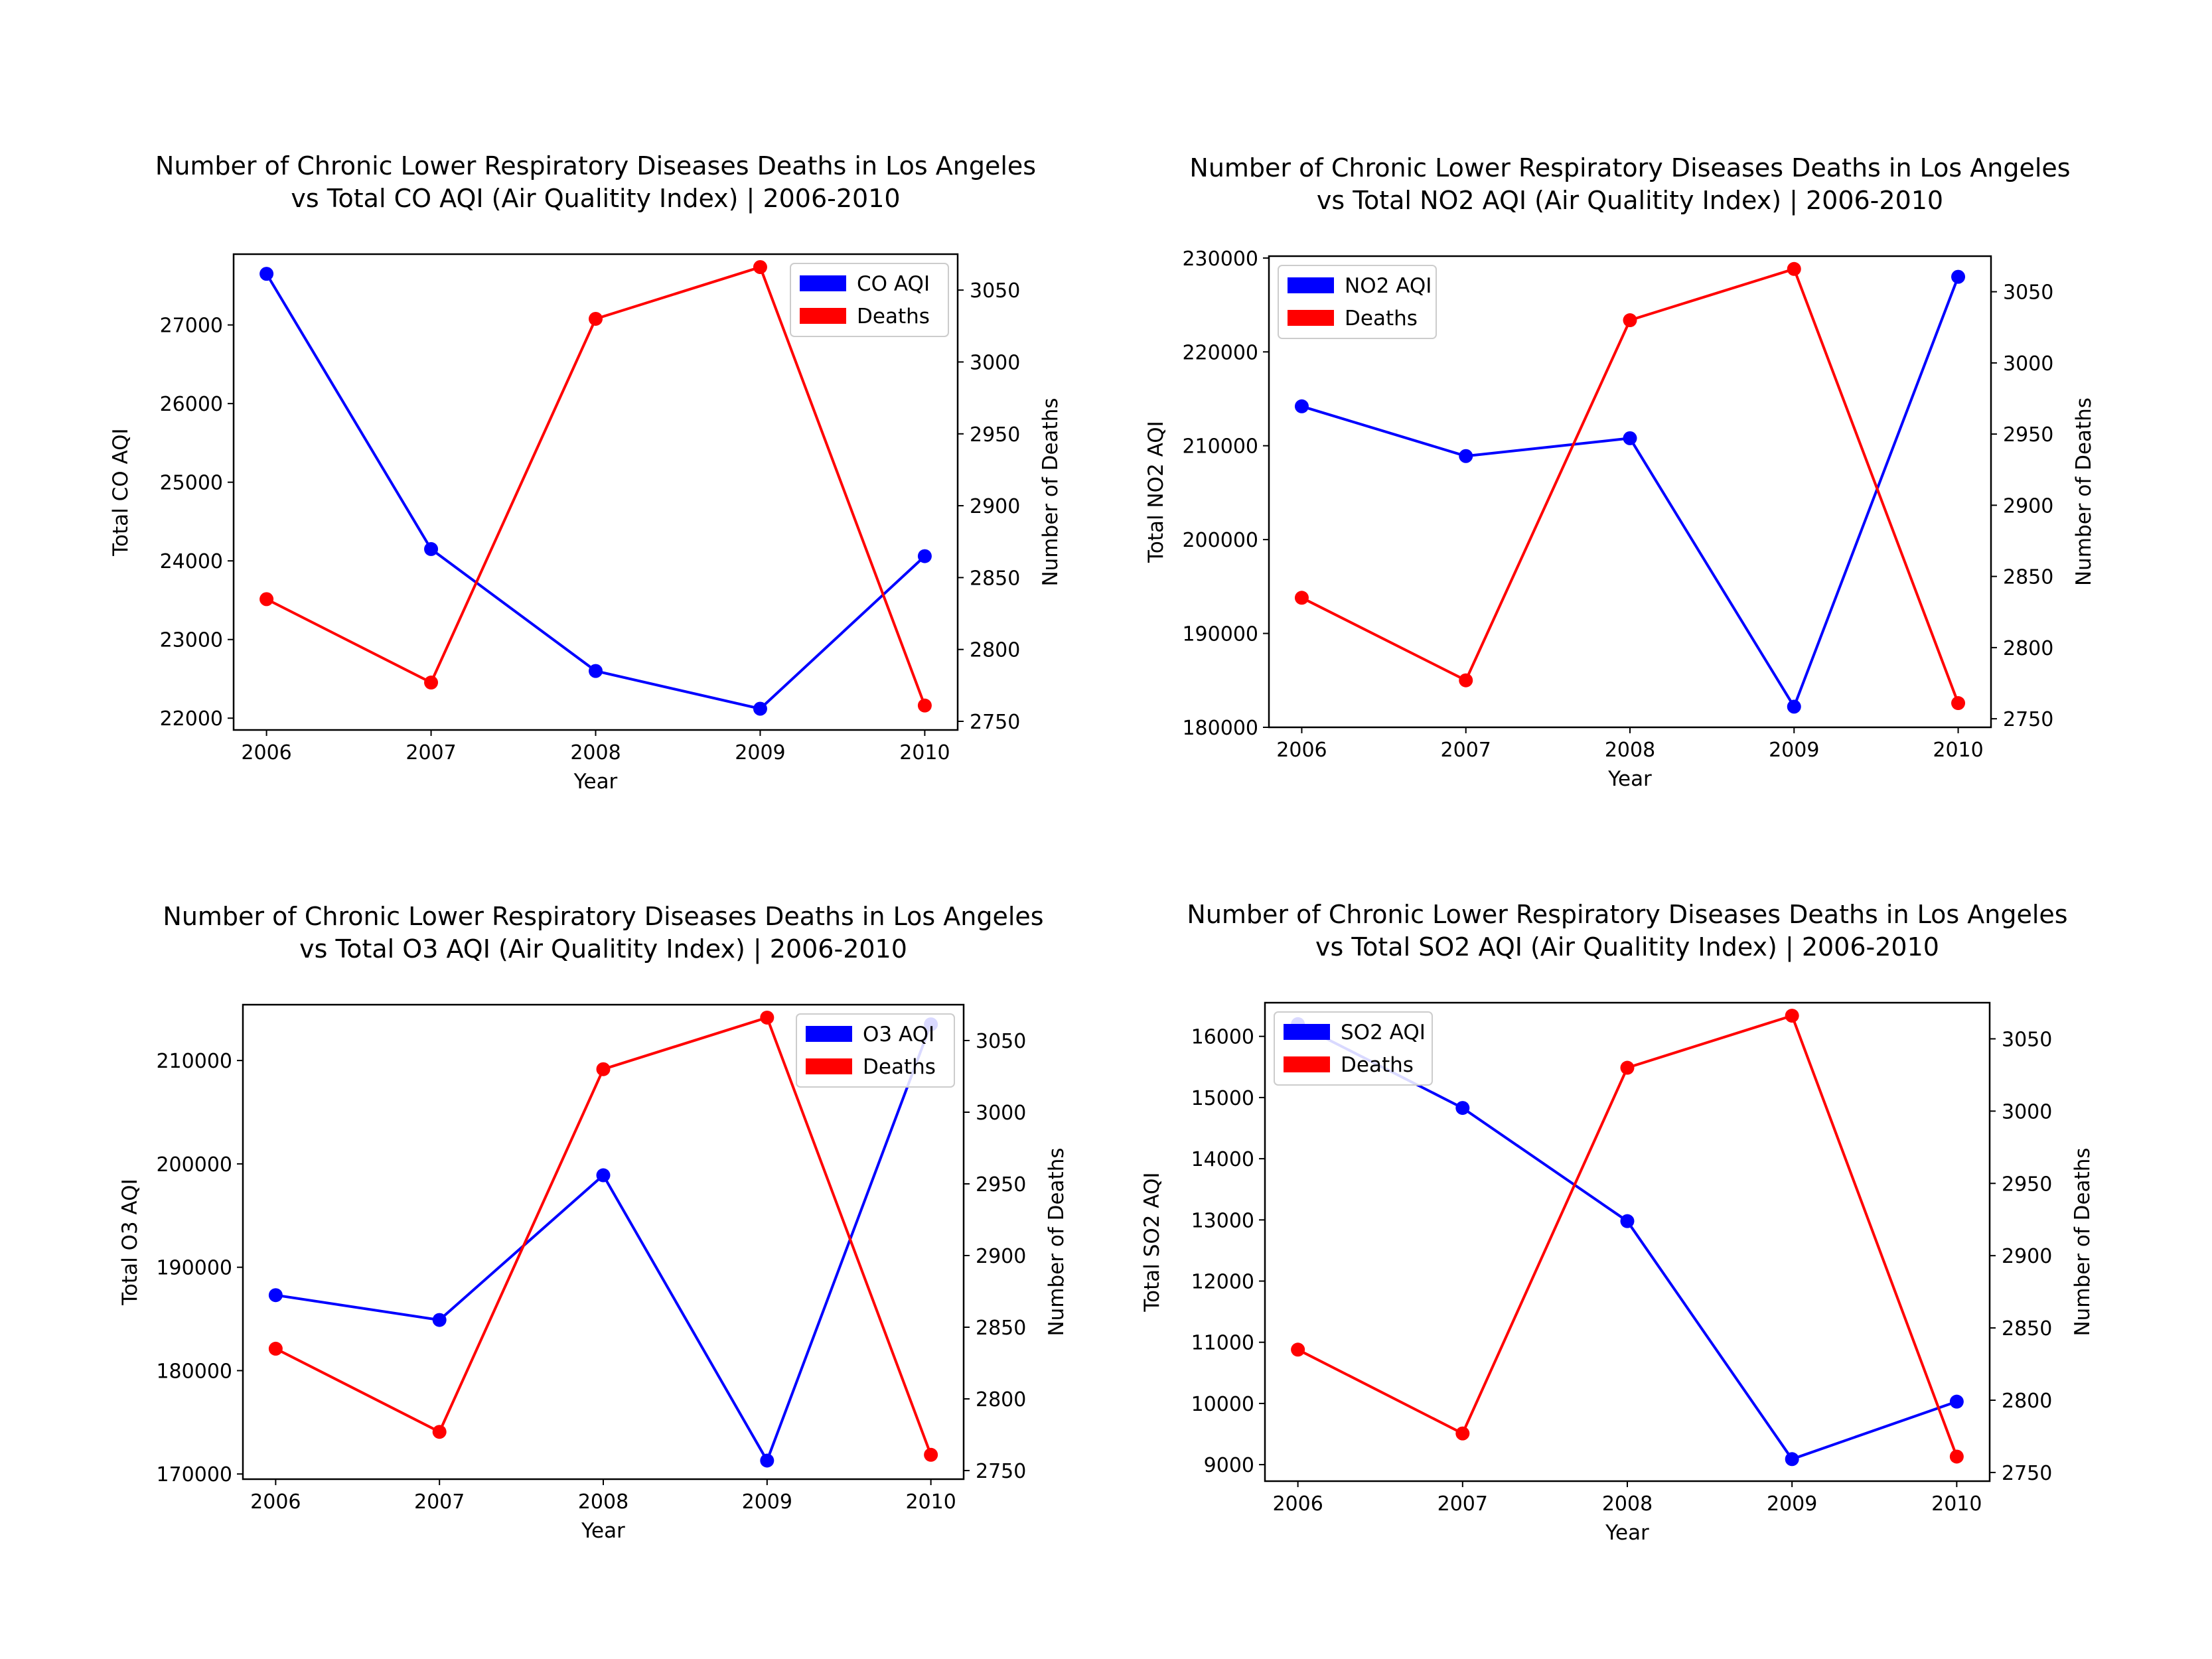 This screenshot has width=2212, height=1659. I want to click on legend: O3 AQI Deaths, so click(876, 1050).